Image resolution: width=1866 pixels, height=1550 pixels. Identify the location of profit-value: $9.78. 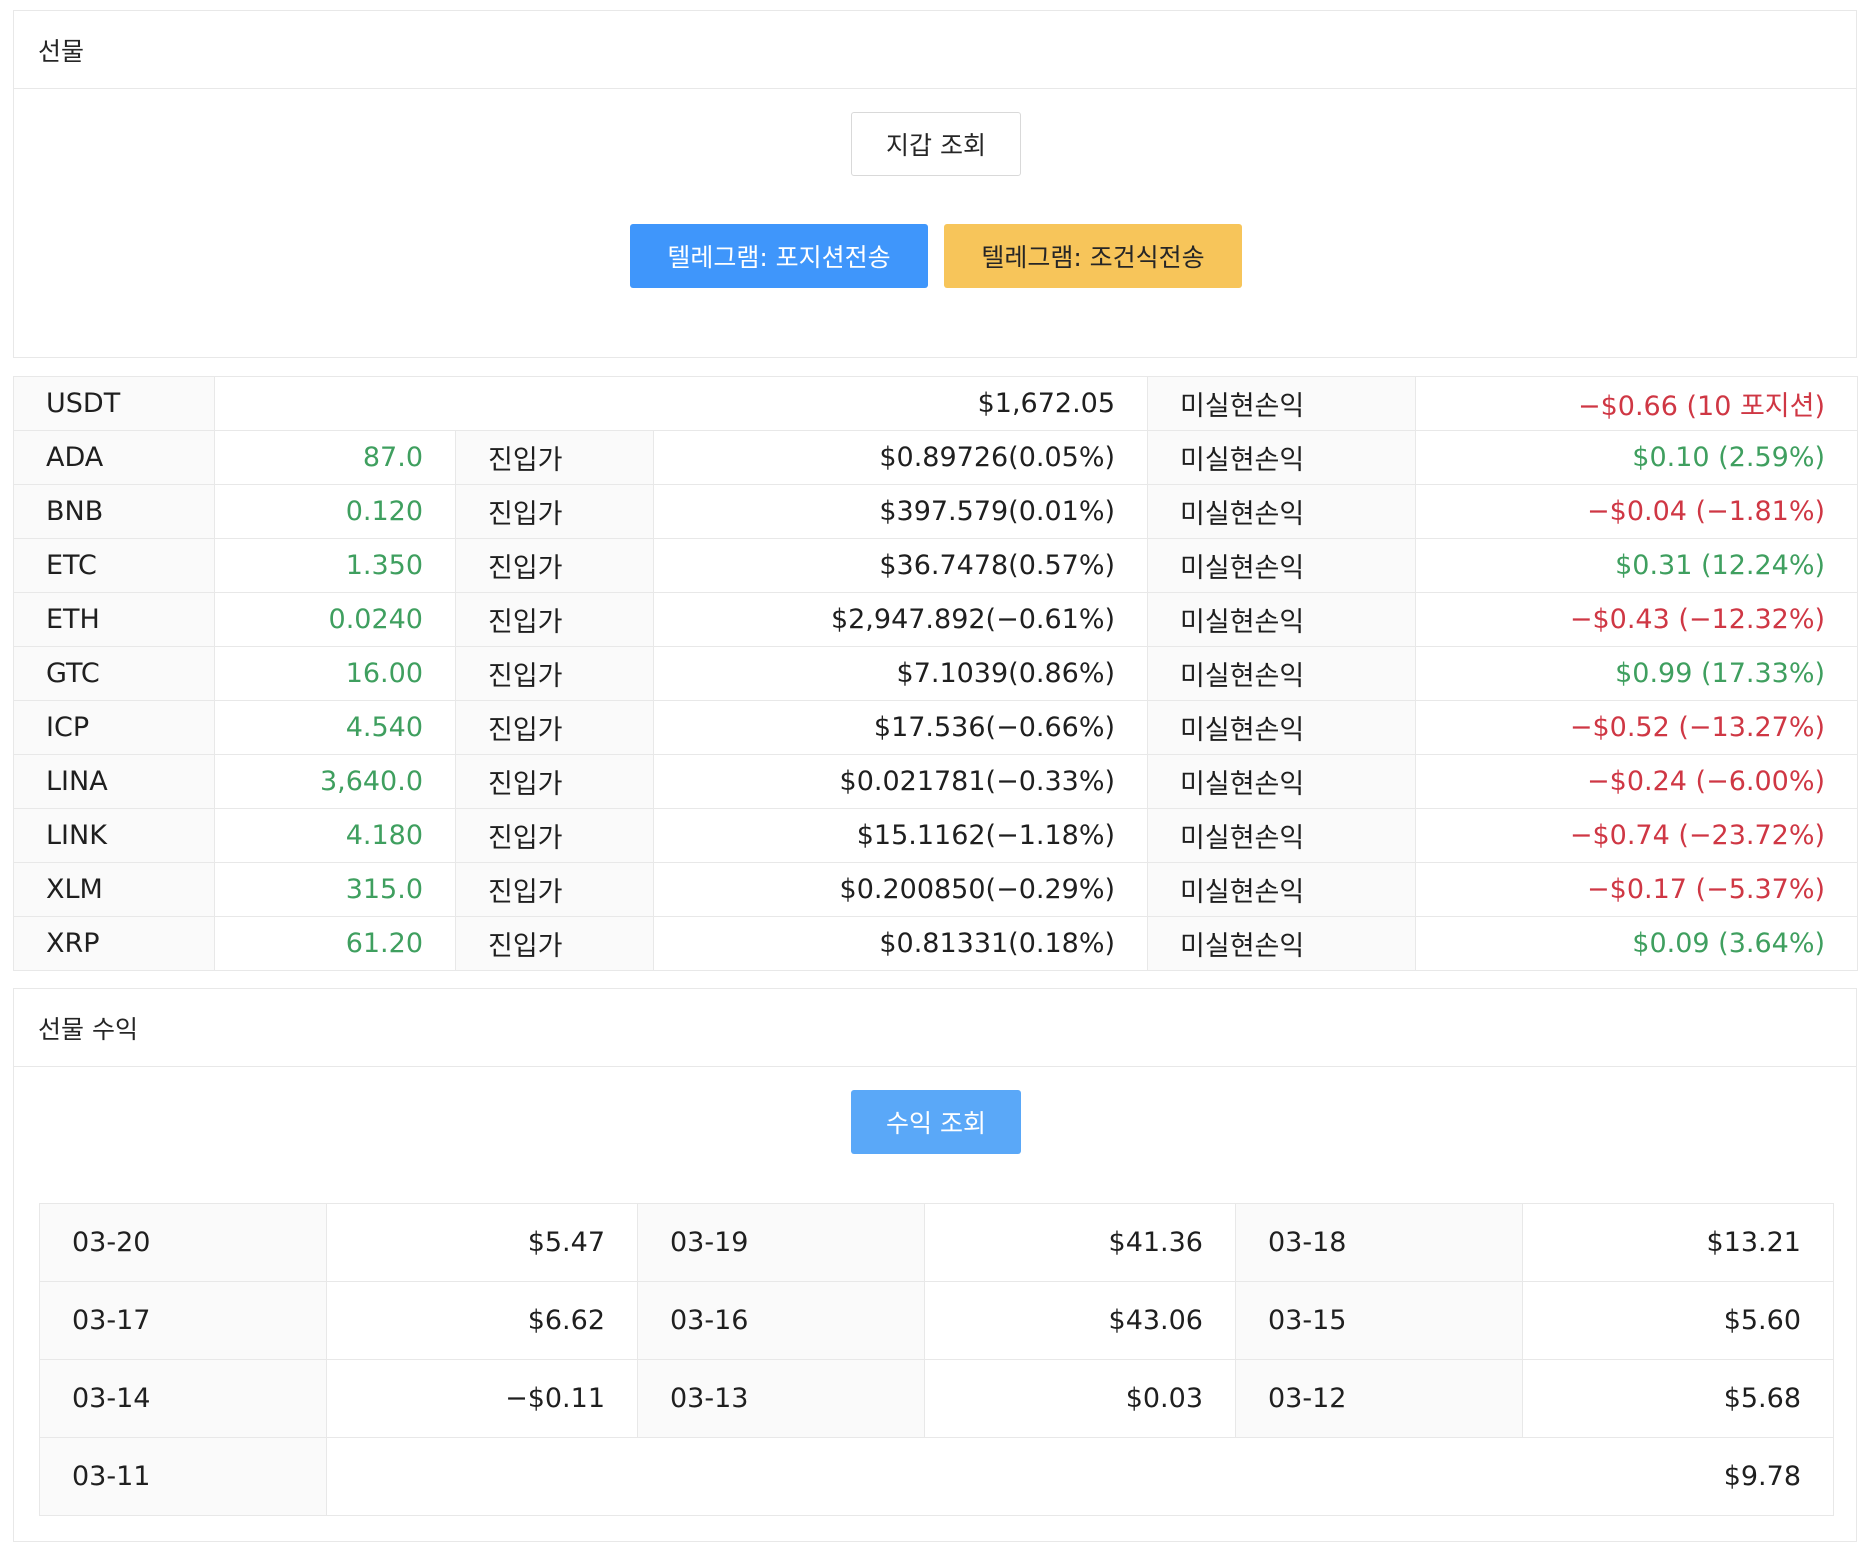
(1080, 1477).